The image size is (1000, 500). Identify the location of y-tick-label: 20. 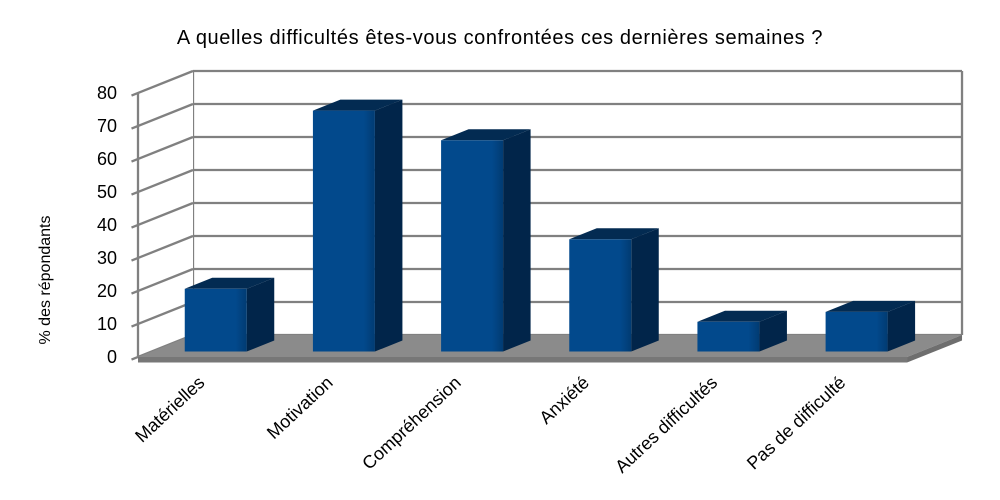
(107, 291).